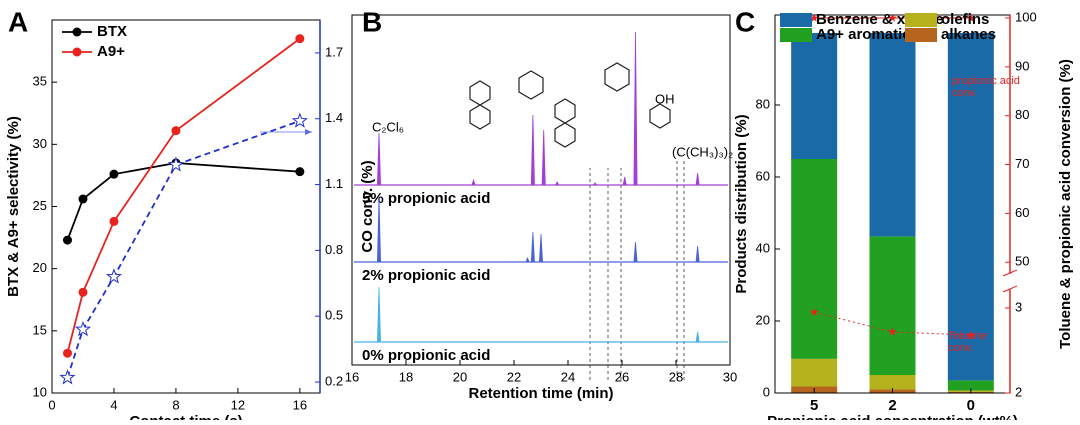  What do you see at coordinates (334, 380) in the screenshot?
I see `y-tick-label: 0.2` at bounding box center [334, 380].